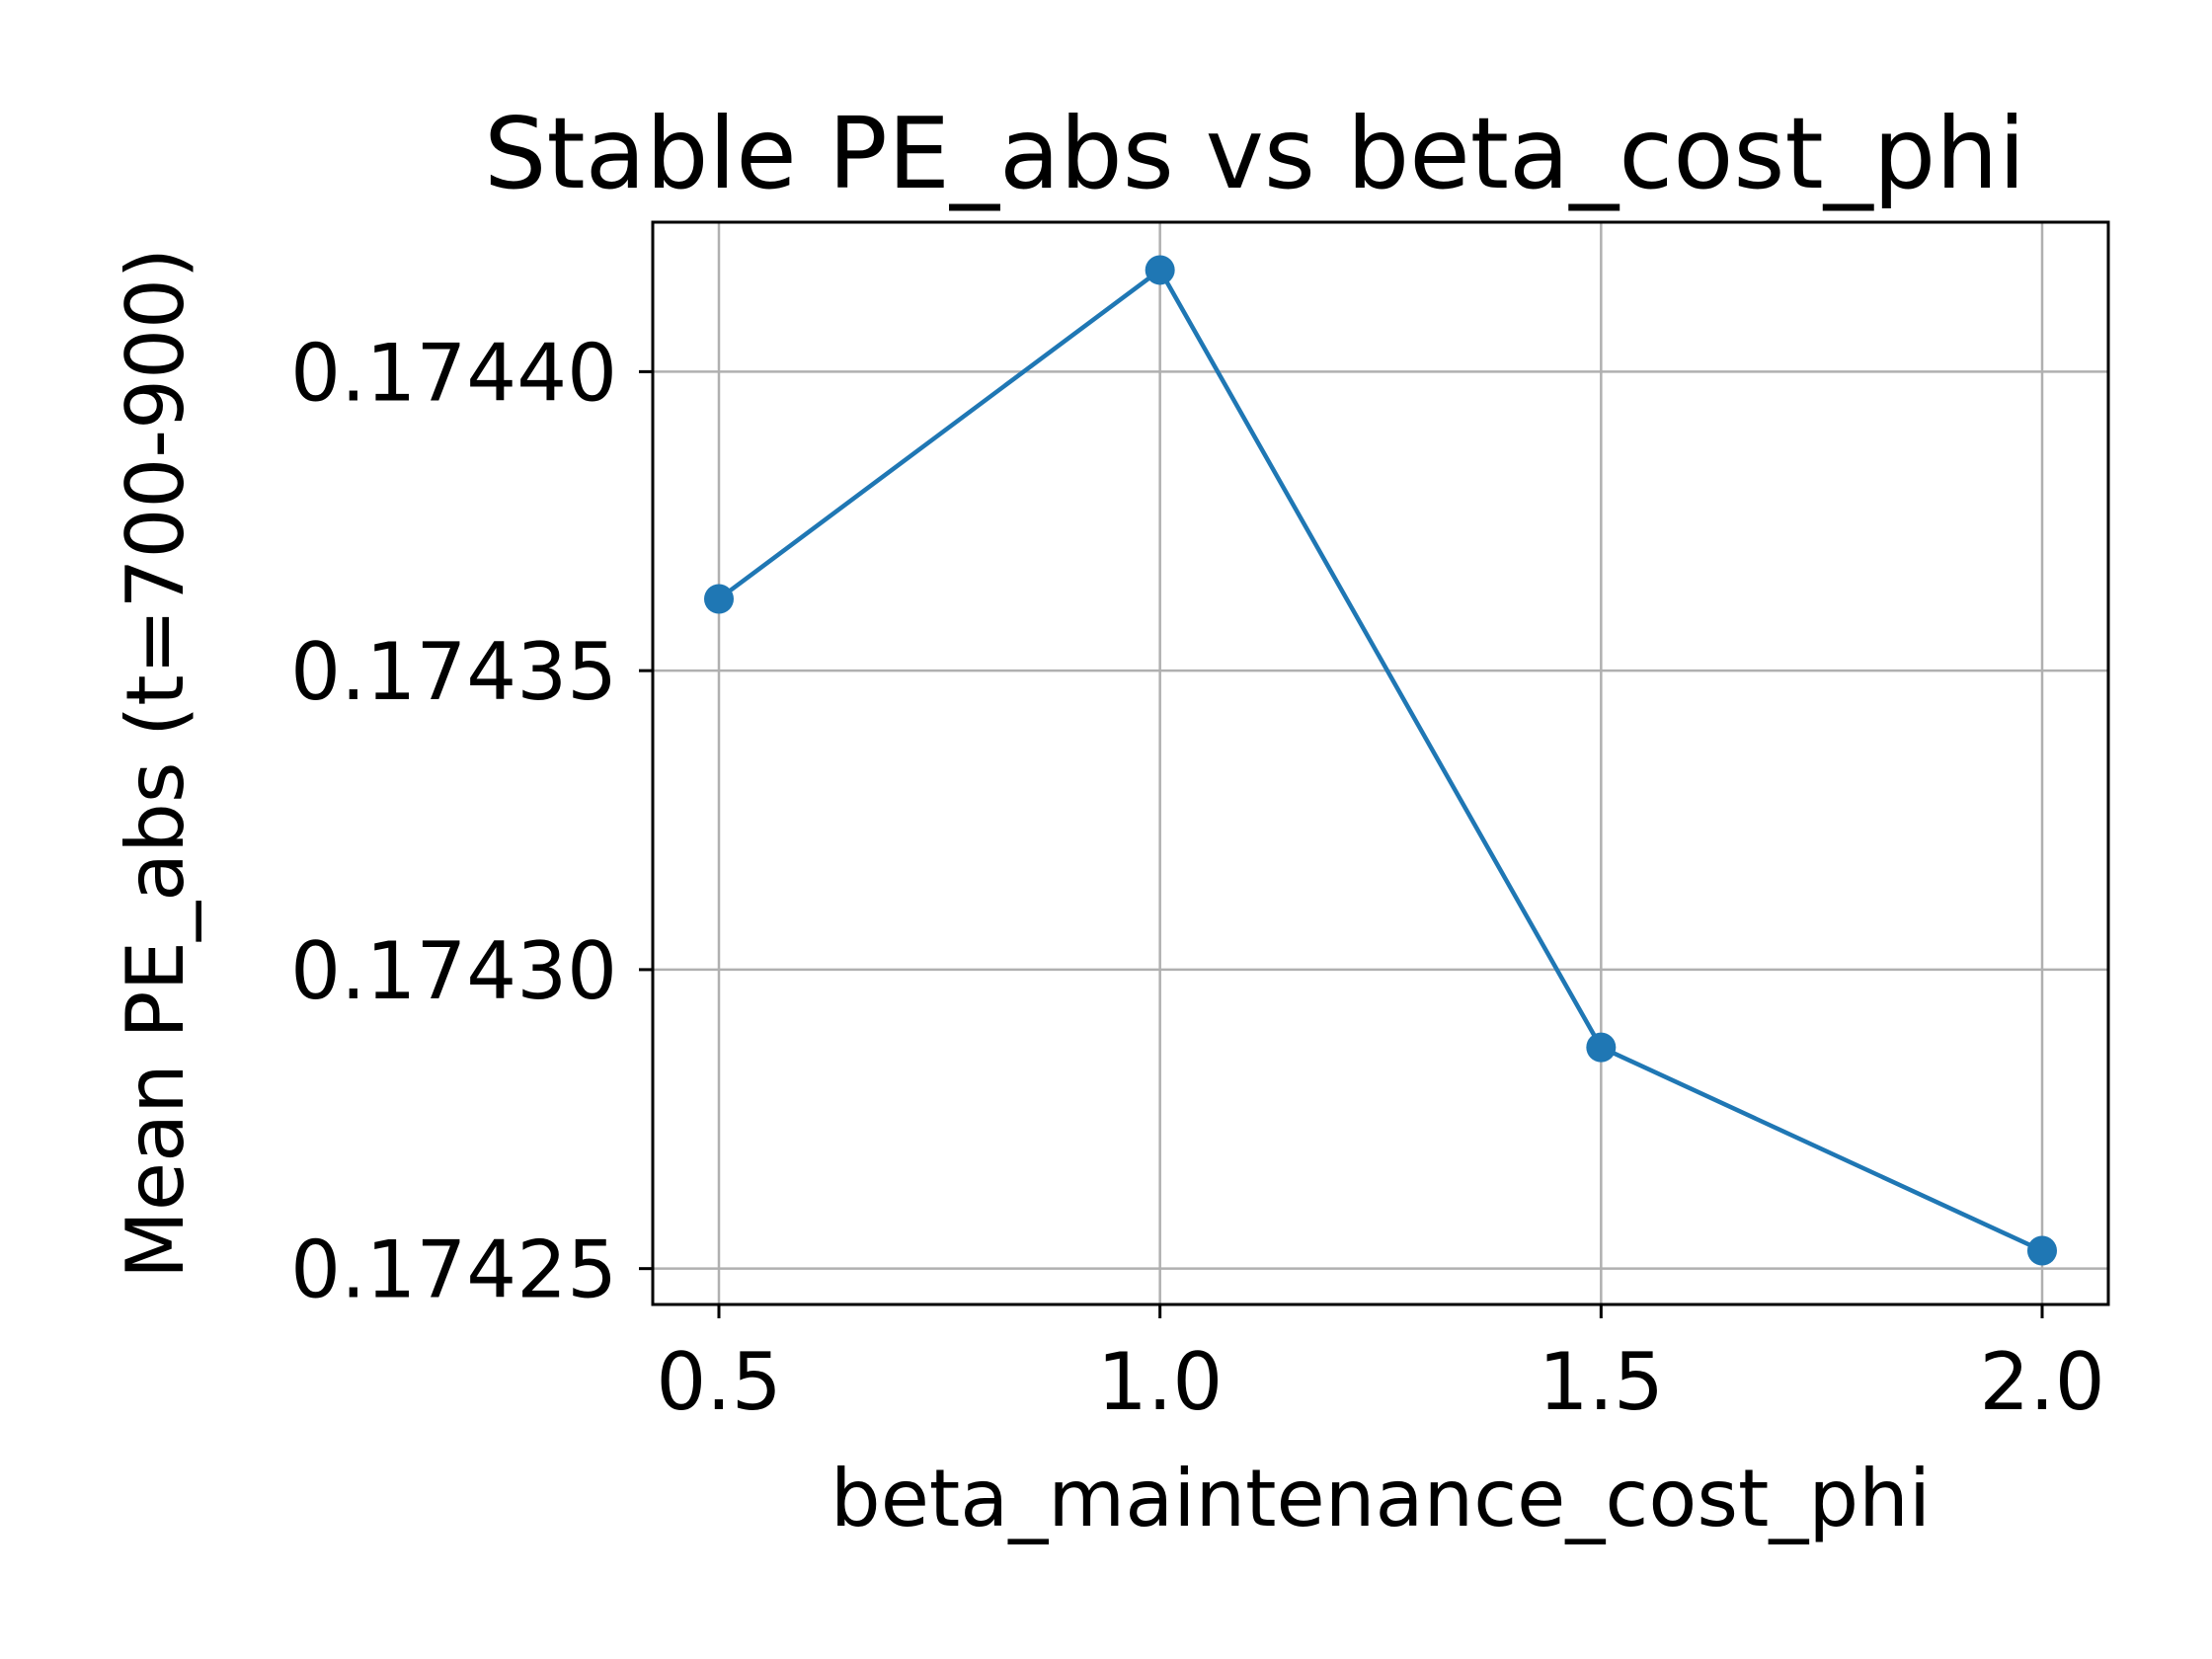  What do you see at coordinates (1380, 1499) in the screenshot?
I see `x-axis-label: beta_maintenance_cost_phi` at bounding box center [1380, 1499].